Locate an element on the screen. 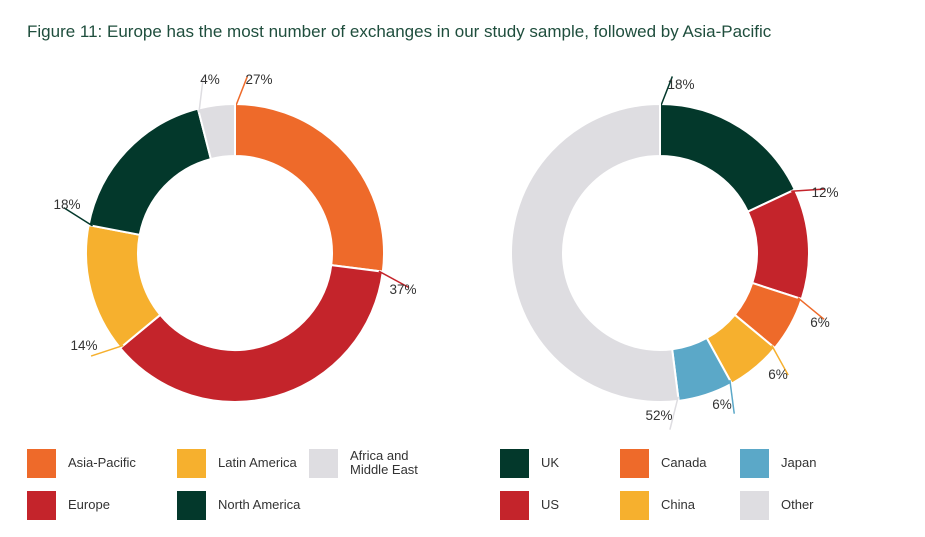 Image resolution: width=925 pixels, height=537 pixels. legend-item-japan: Japan is located at coordinates (800, 463).